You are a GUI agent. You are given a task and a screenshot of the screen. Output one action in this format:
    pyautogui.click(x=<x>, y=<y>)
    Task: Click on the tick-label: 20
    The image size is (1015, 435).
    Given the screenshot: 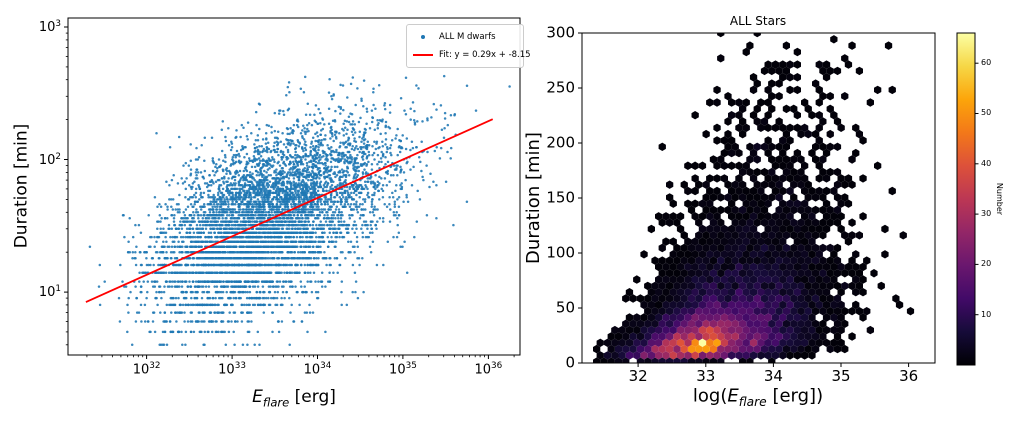 What is the action you would take?
    pyautogui.click(x=986, y=264)
    